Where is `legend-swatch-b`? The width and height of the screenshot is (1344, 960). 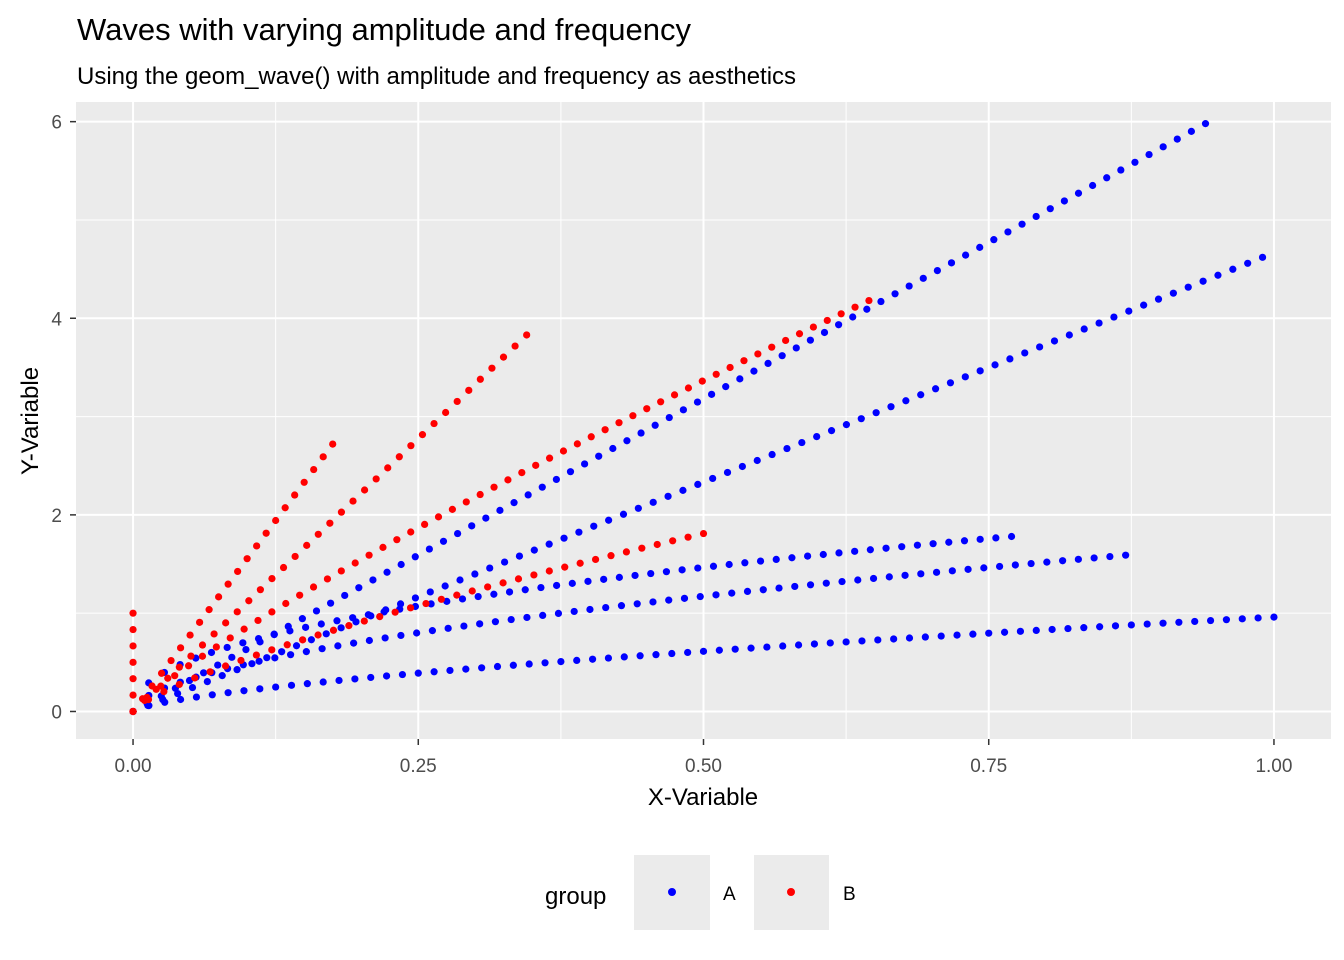 legend-swatch-b is located at coordinates (791, 892).